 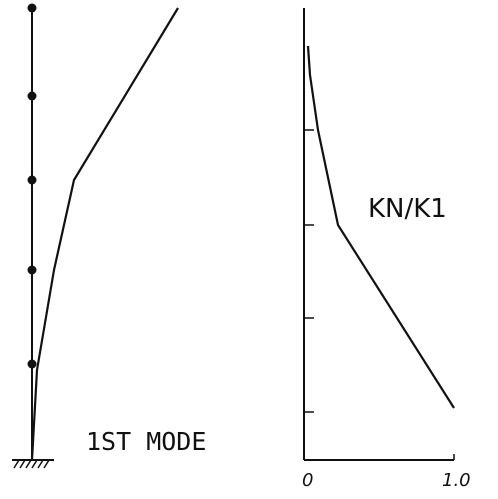 What do you see at coordinates (32, 186) in the screenshot?
I see `mass-nodes` at bounding box center [32, 186].